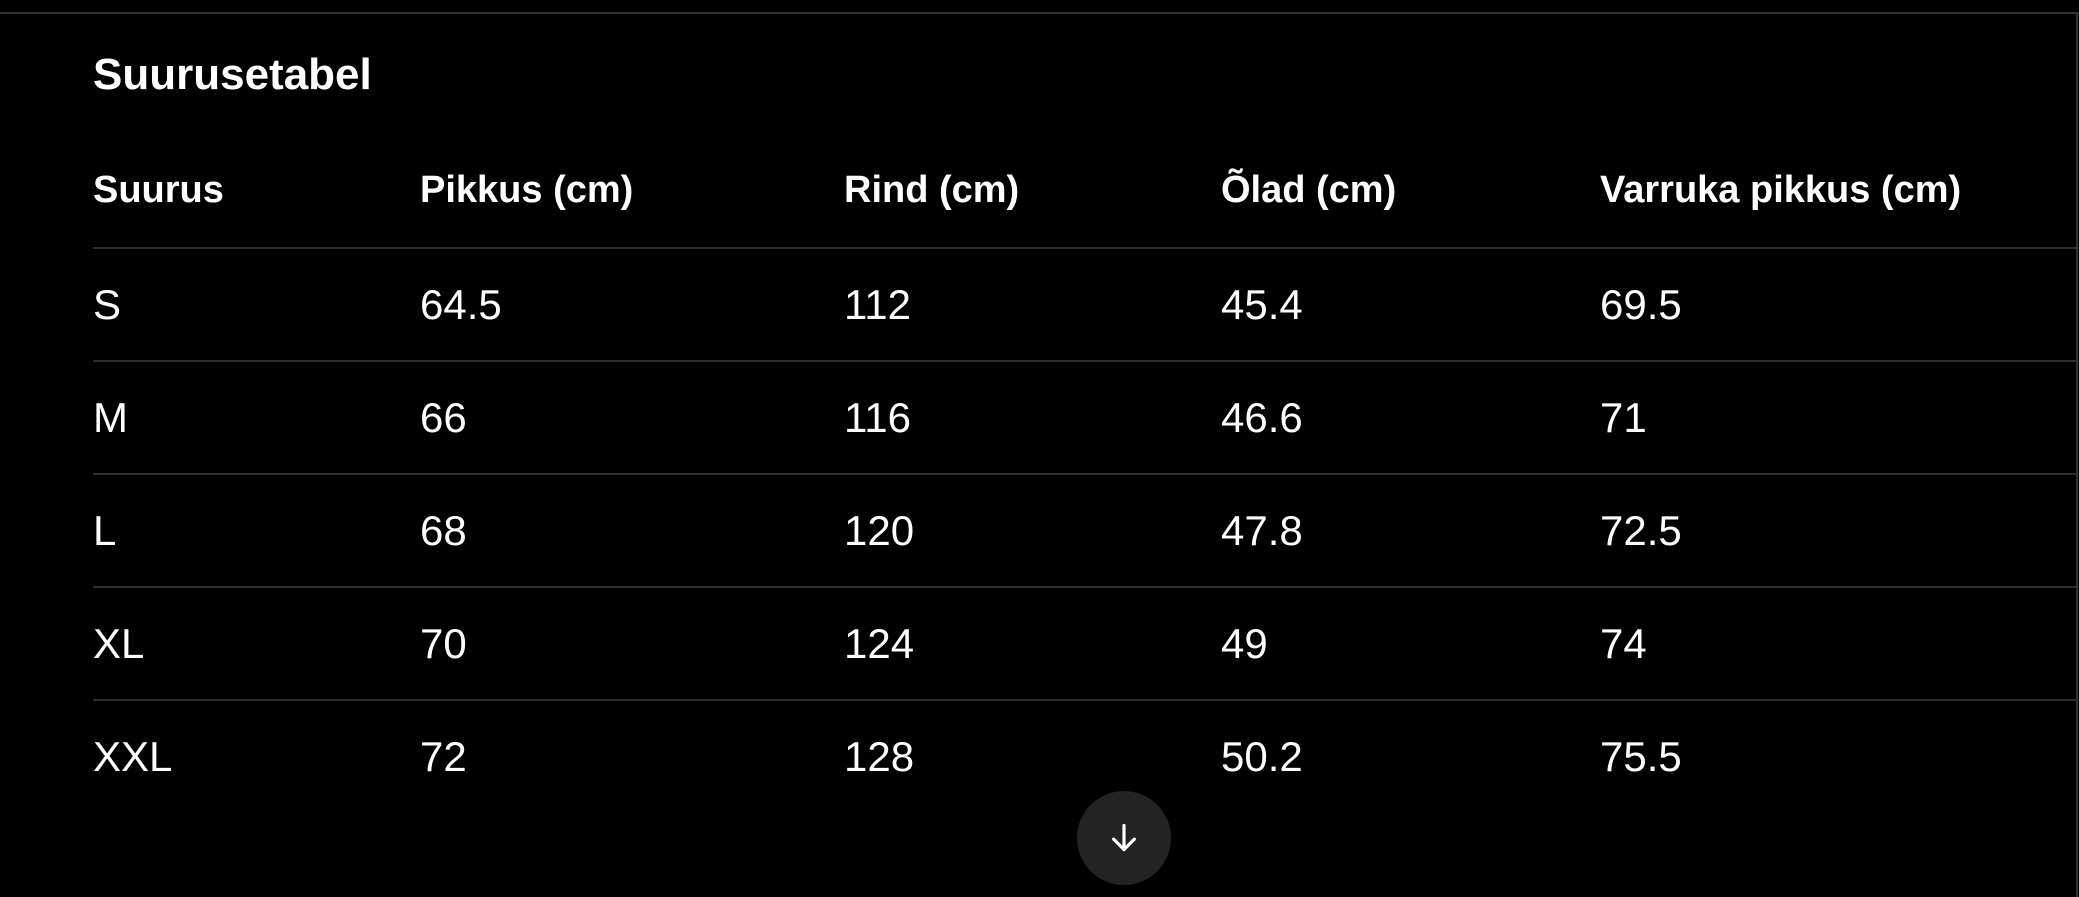  What do you see at coordinates (632, 305) in the screenshot?
I see `value-cell: 64.5` at bounding box center [632, 305].